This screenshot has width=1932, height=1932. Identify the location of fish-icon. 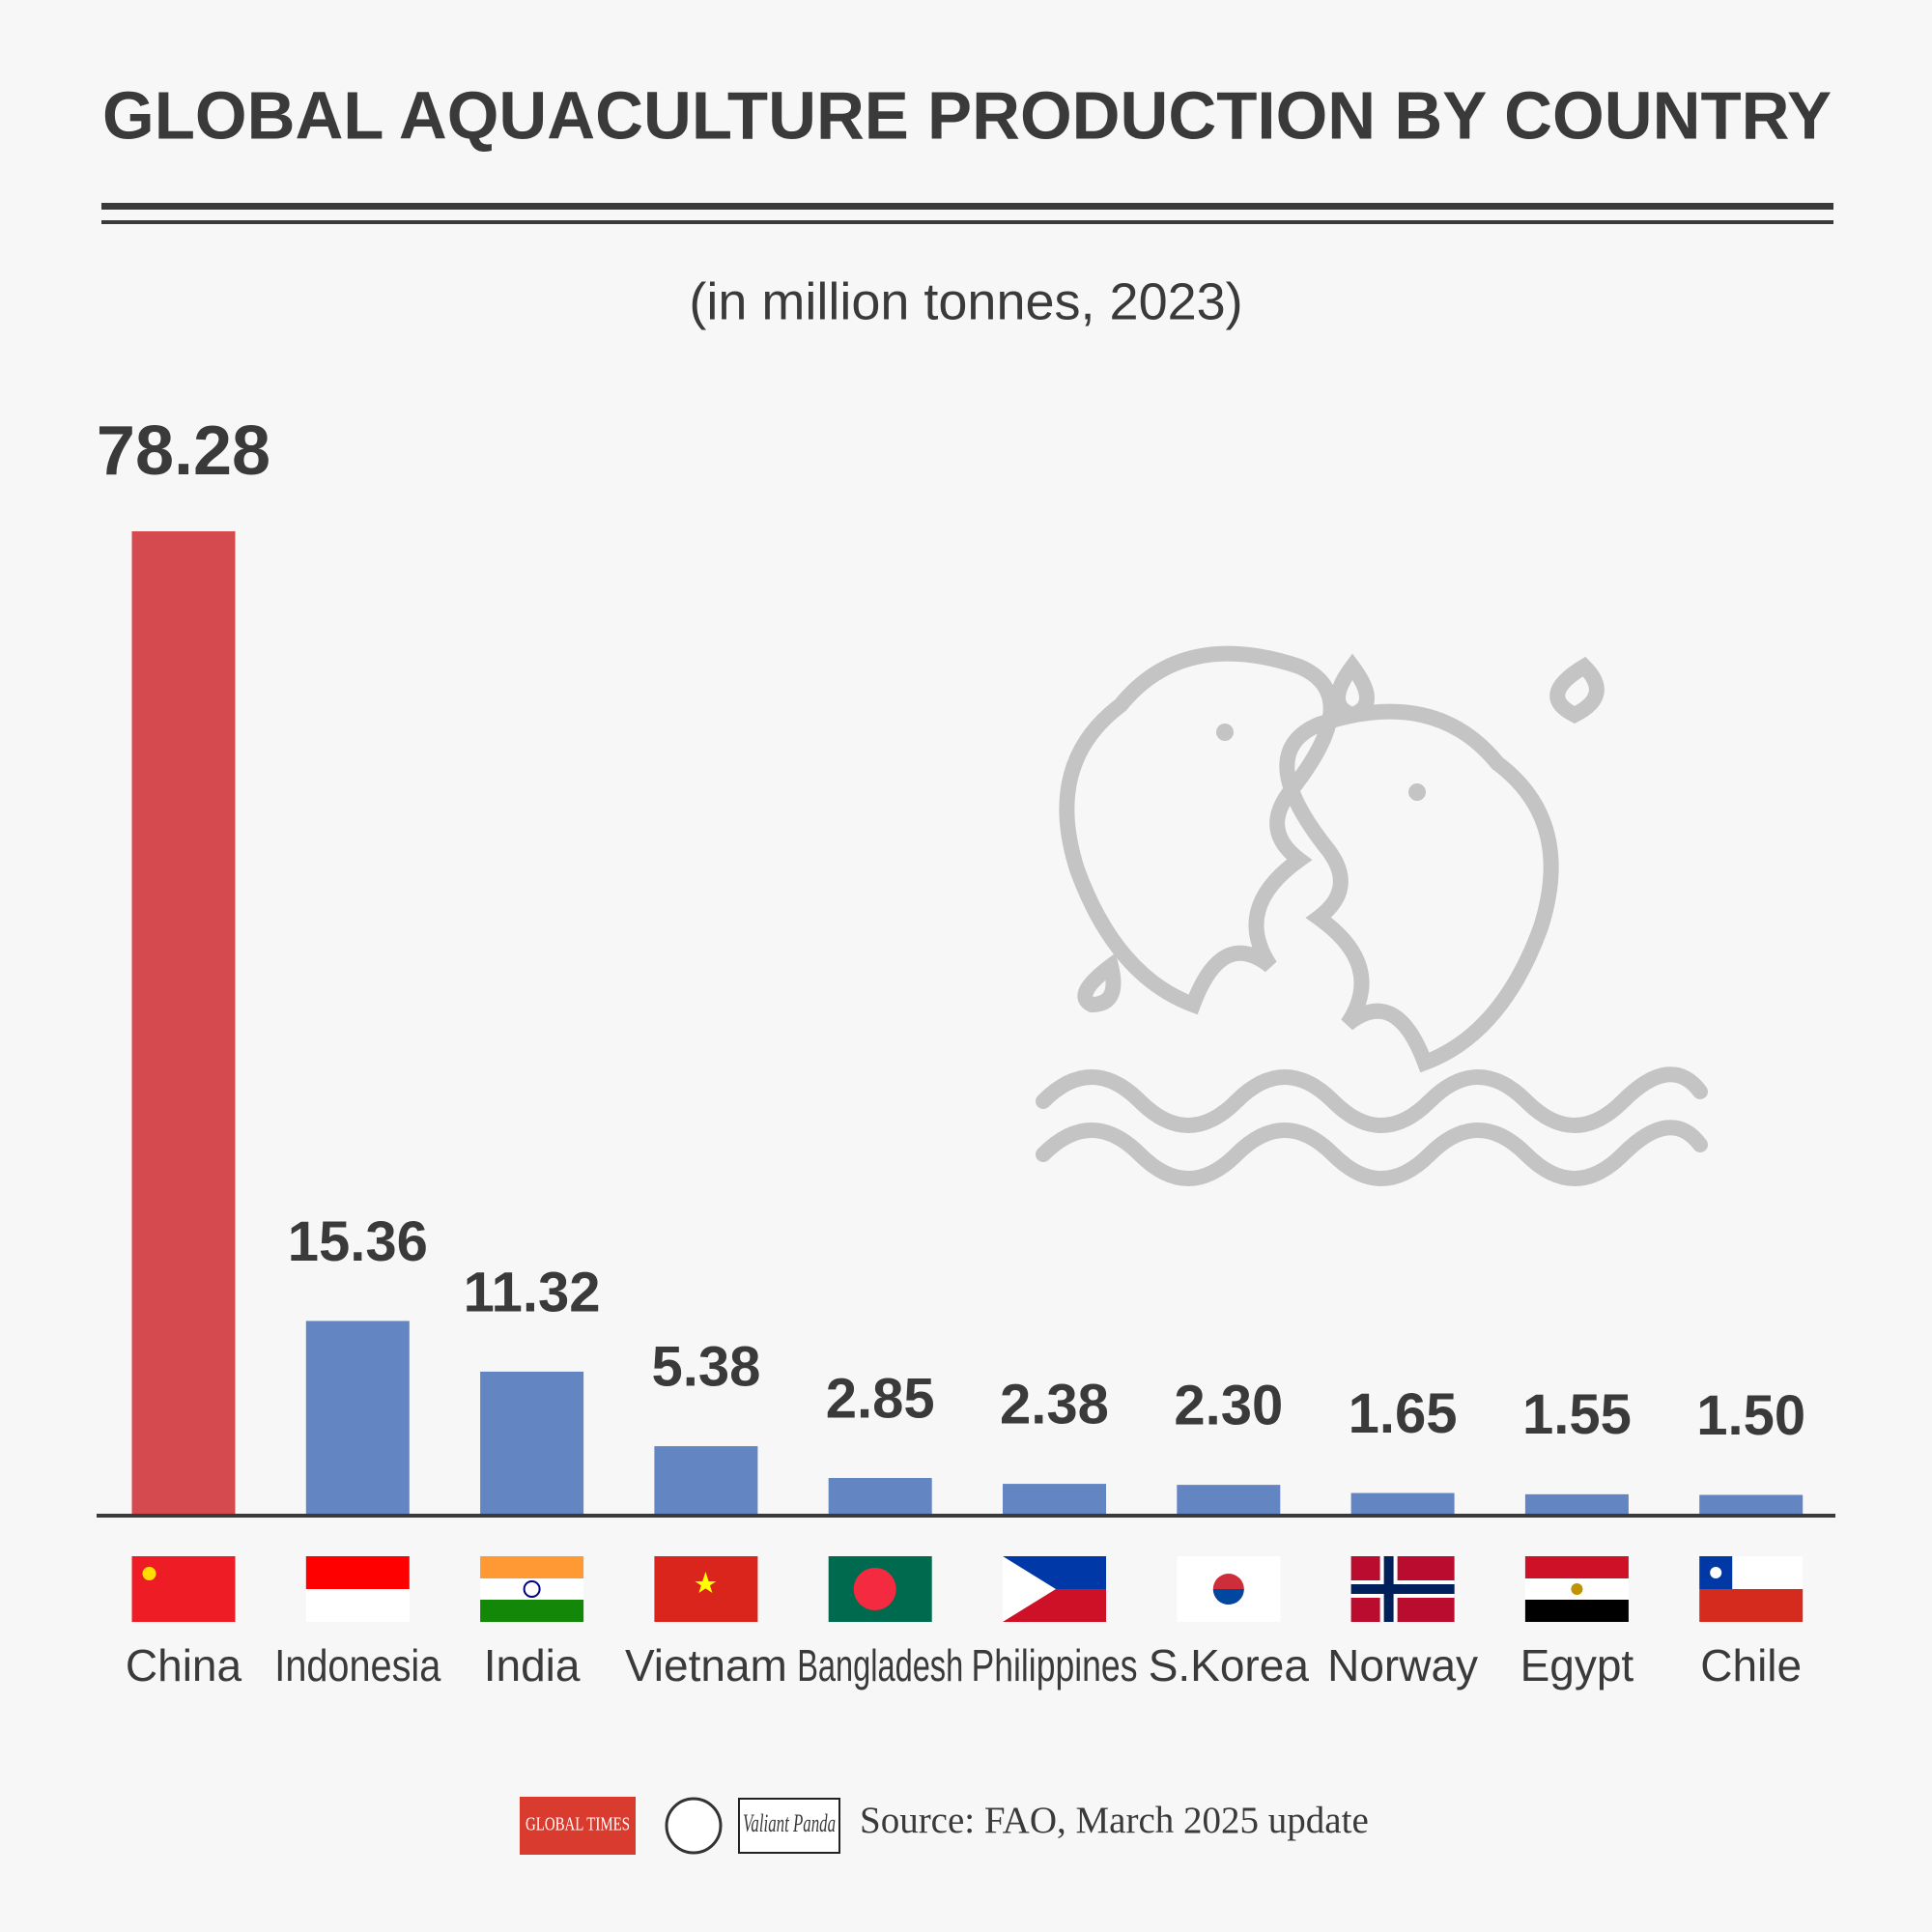
(1372, 915).